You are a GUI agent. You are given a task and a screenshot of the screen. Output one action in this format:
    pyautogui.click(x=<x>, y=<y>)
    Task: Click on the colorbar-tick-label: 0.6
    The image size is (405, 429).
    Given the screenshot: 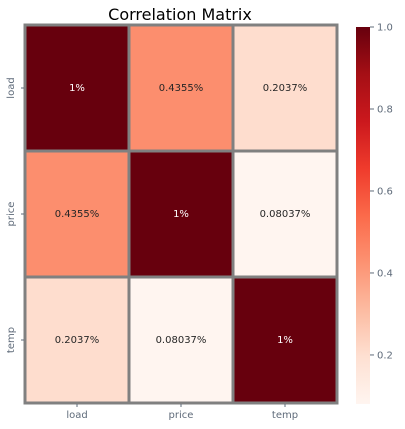 What is the action you would take?
    pyautogui.click(x=385, y=191)
    